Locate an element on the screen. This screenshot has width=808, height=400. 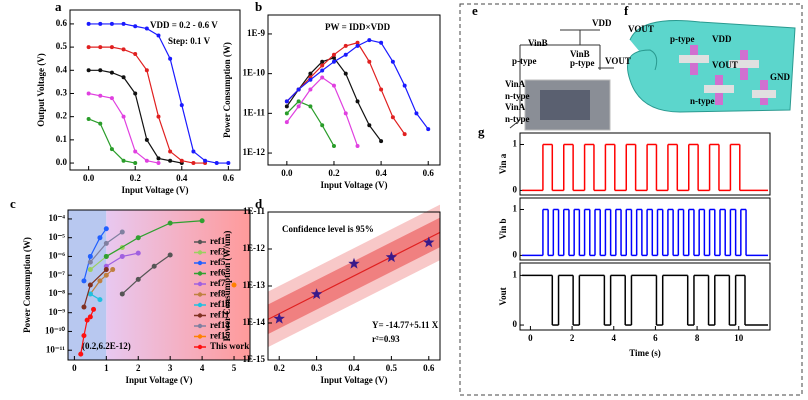
annotation: PW = IDD×VDD is located at coordinates (358, 27).